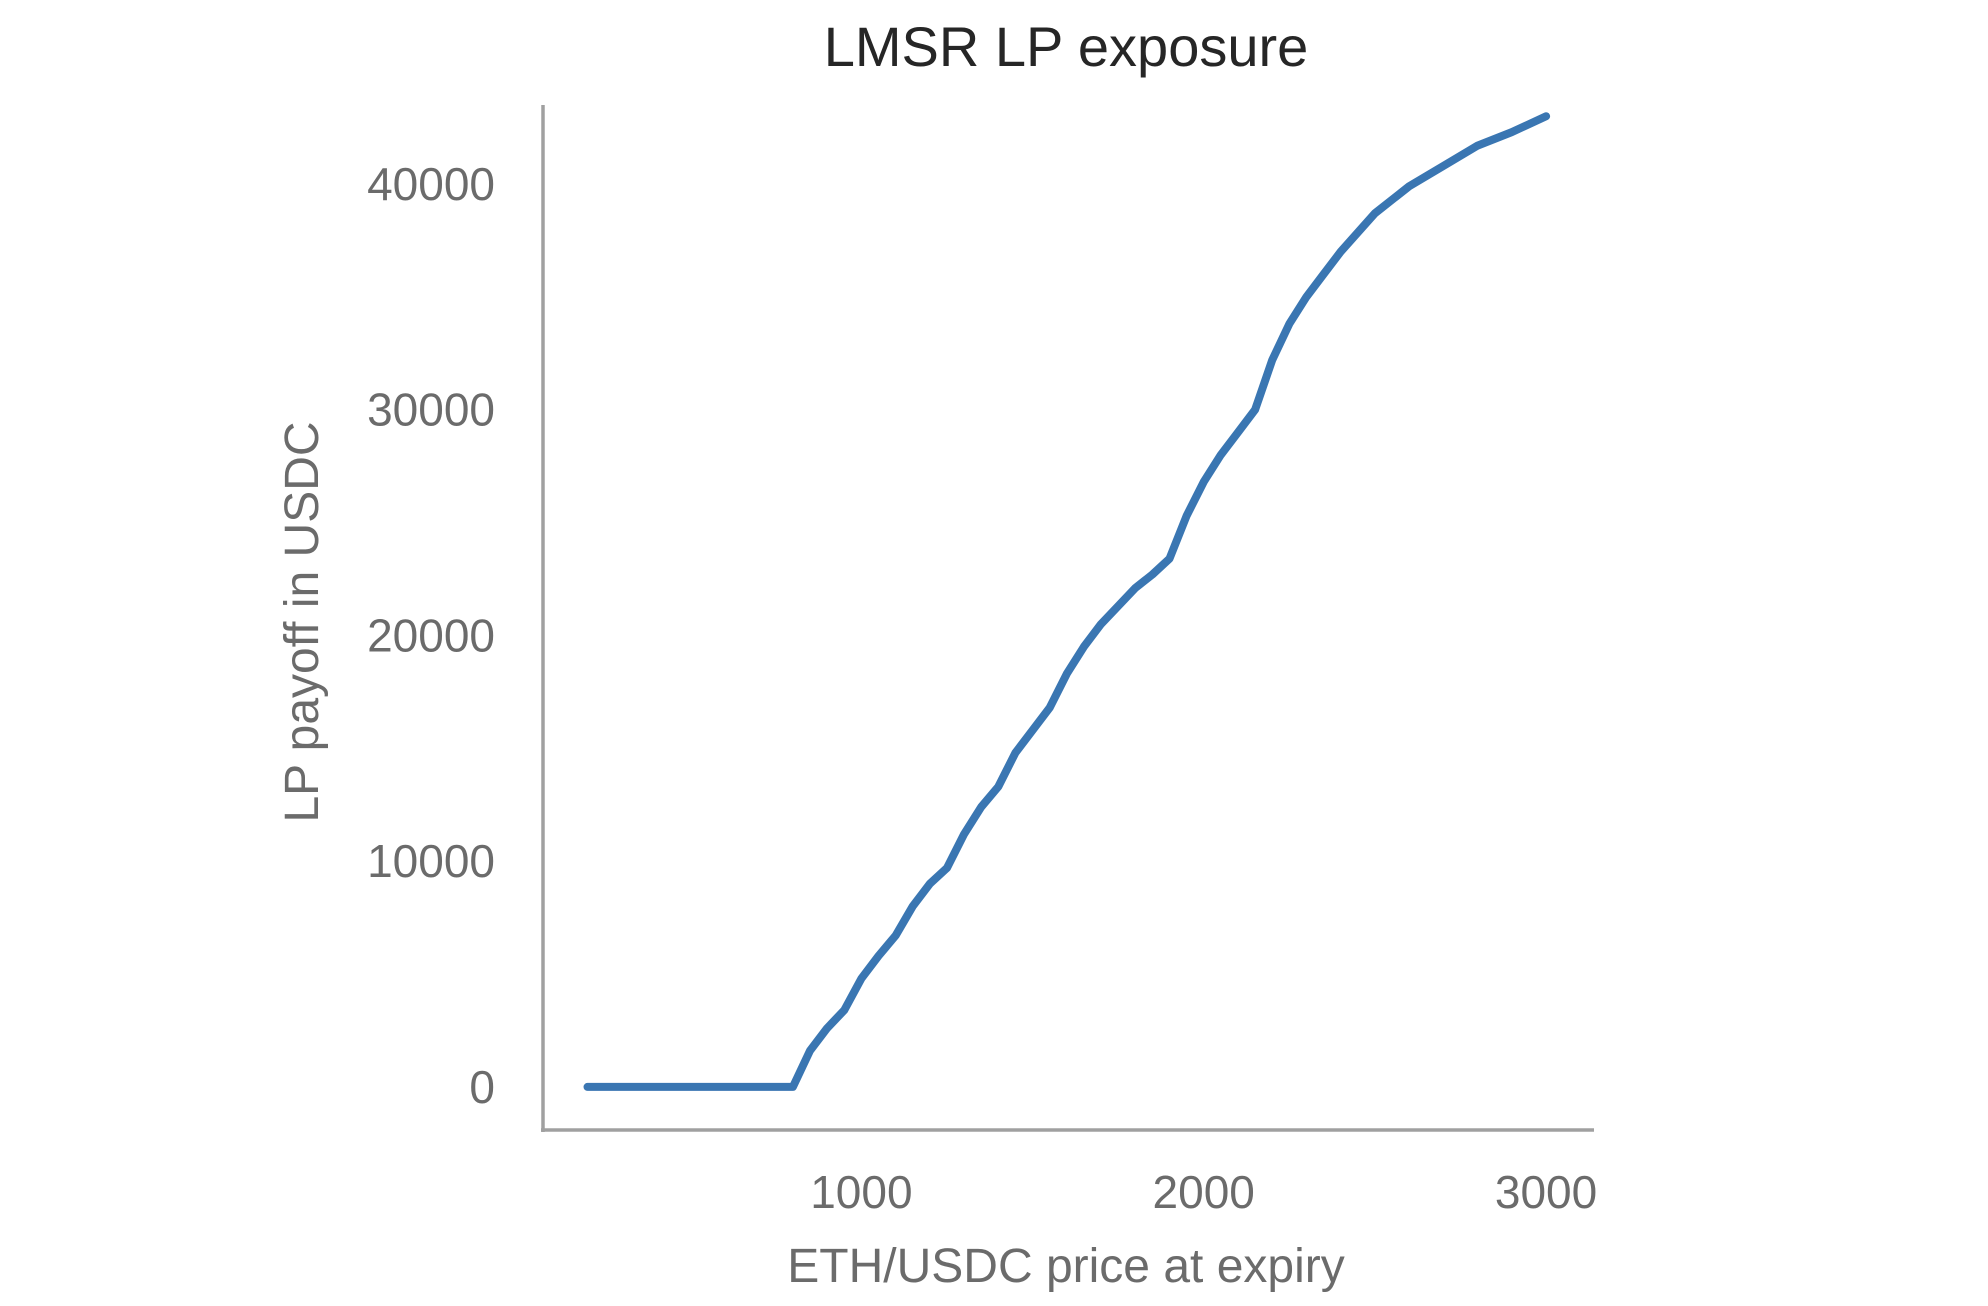  I want to click on y-axis-label: LP payoff in USDC, so click(302, 621).